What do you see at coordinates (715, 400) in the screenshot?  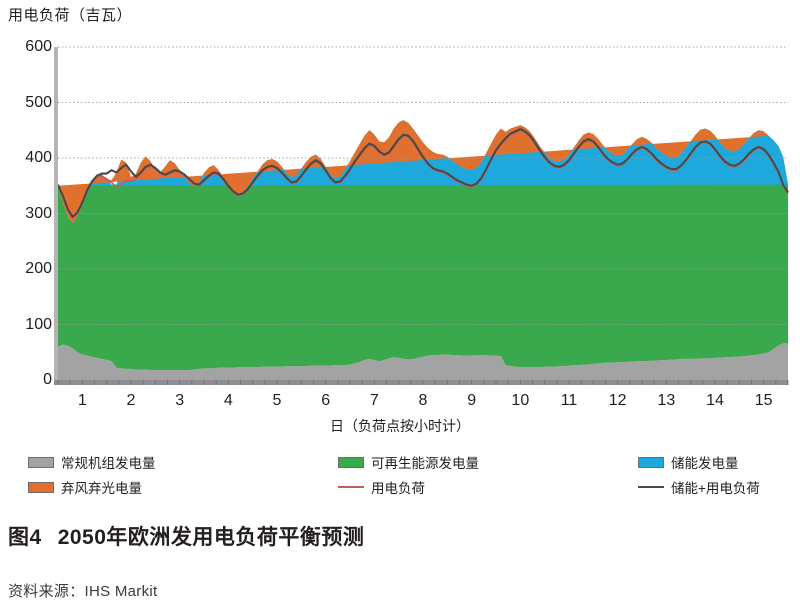 I see `x-tick-14: 14` at bounding box center [715, 400].